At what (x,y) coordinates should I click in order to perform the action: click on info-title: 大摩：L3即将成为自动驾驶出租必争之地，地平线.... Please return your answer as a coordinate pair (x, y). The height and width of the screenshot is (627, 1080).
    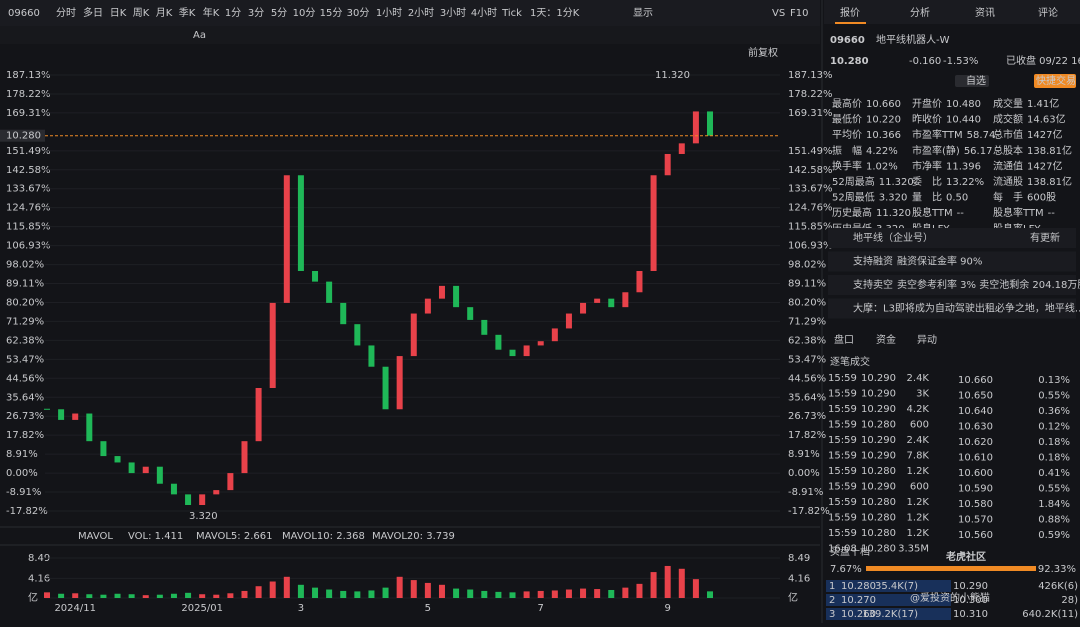
    Looking at the image, I should click on (966, 308).